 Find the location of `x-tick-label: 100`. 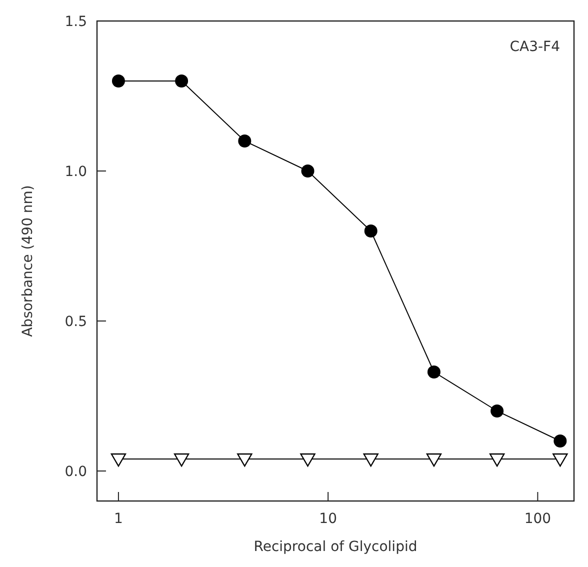

x-tick-label: 100 is located at coordinates (538, 519).